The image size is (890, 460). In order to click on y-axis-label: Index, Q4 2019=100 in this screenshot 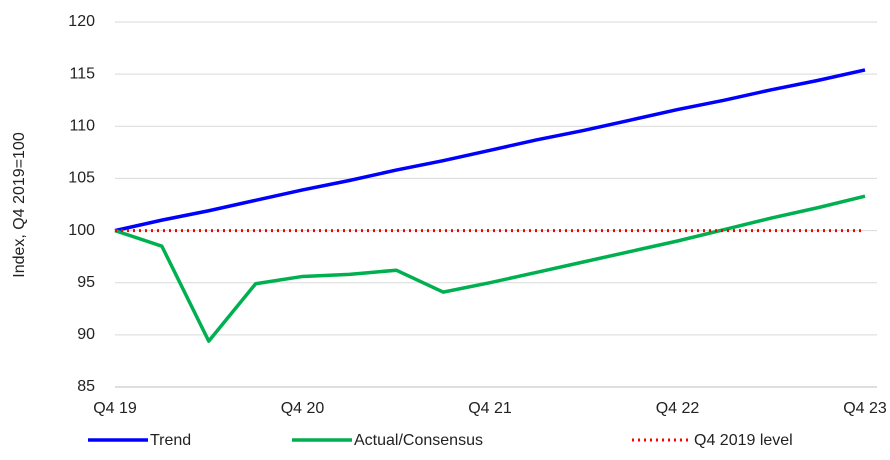, I will do `click(19, 205)`.